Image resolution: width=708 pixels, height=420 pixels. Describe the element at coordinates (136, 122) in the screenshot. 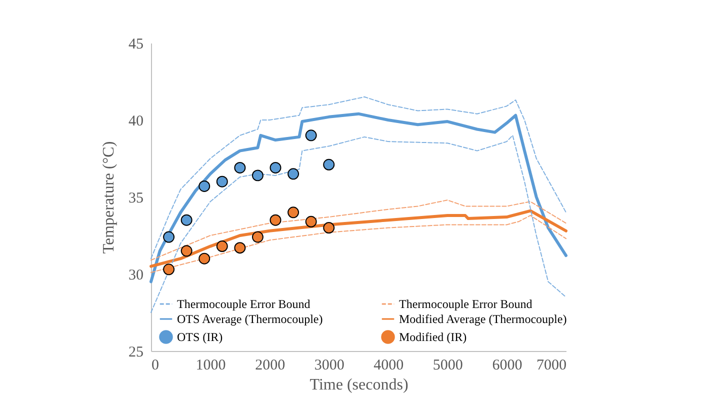

I see `y-tick-label: 40` at that location.